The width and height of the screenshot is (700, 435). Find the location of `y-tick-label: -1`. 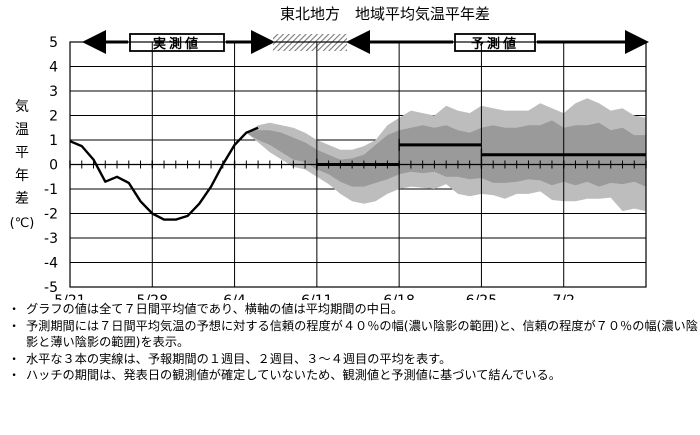

y-tick-label: -1 is located at coordinates (51, 190).